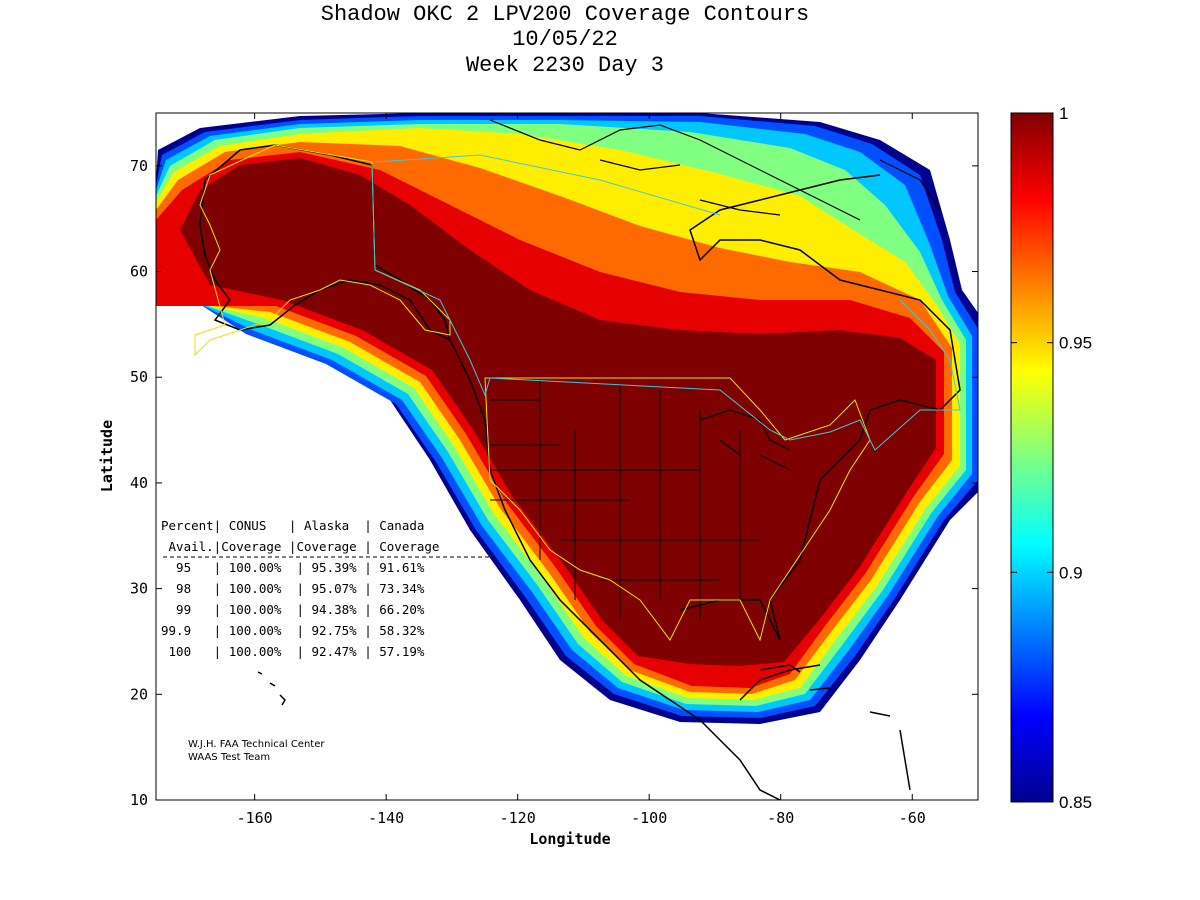  Describe the element at coordinates (139, 800) in the screenshot. I see `y-tick-label: 10` at that location.